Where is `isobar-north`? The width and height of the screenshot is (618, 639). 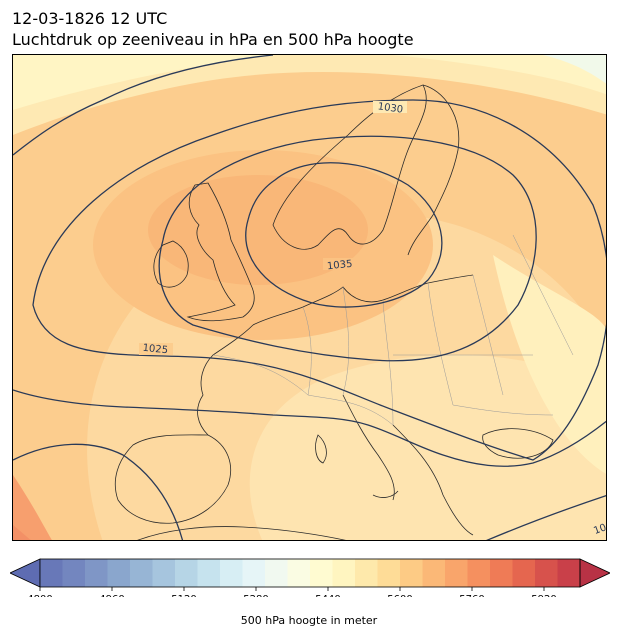
isobar-north is located at coordinates (143, 105).